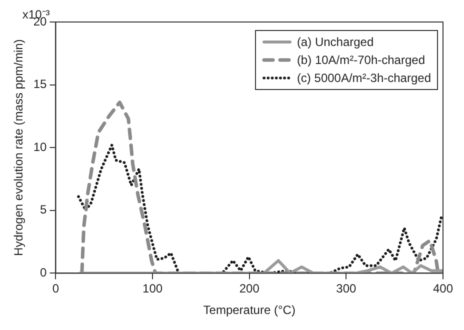 Image resolution: width=464 pixels, height=330 pixels. Describe the element at coordinates (152, 289) in the screenshot. I see `x-tick-label: 100` at that location.